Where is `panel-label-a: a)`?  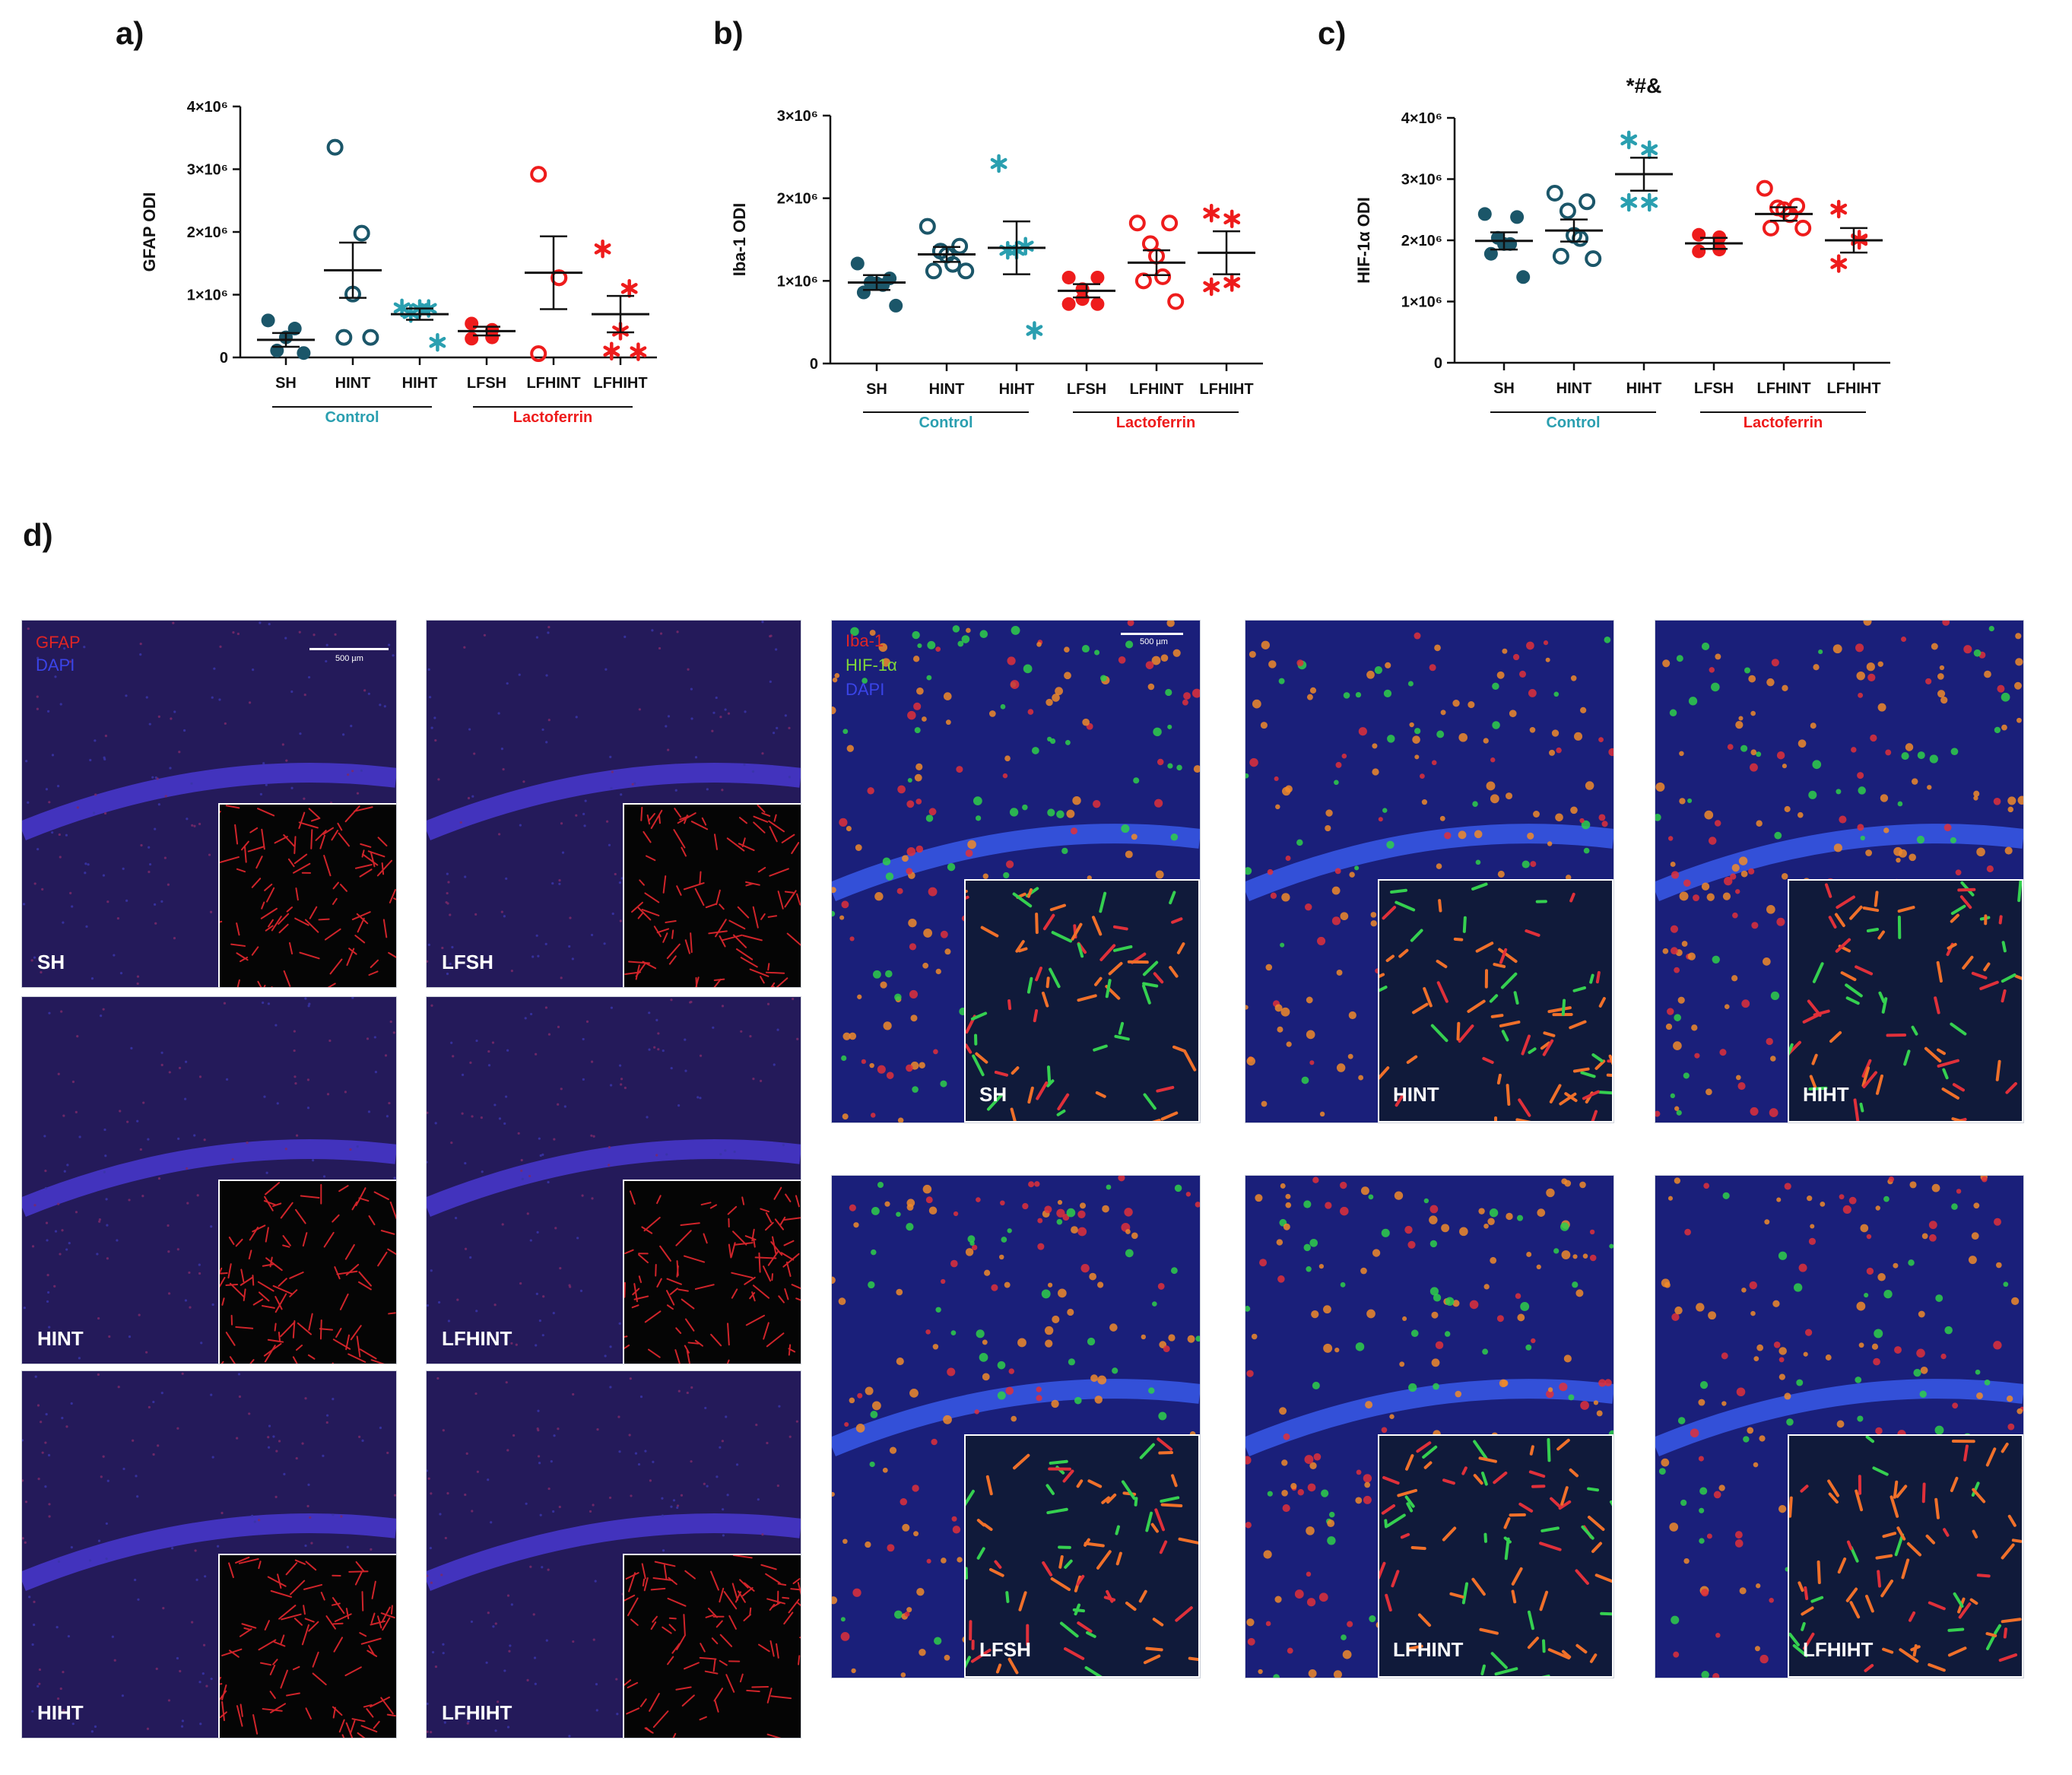
panel-label-a: a) is located at coordinates (130, 33).